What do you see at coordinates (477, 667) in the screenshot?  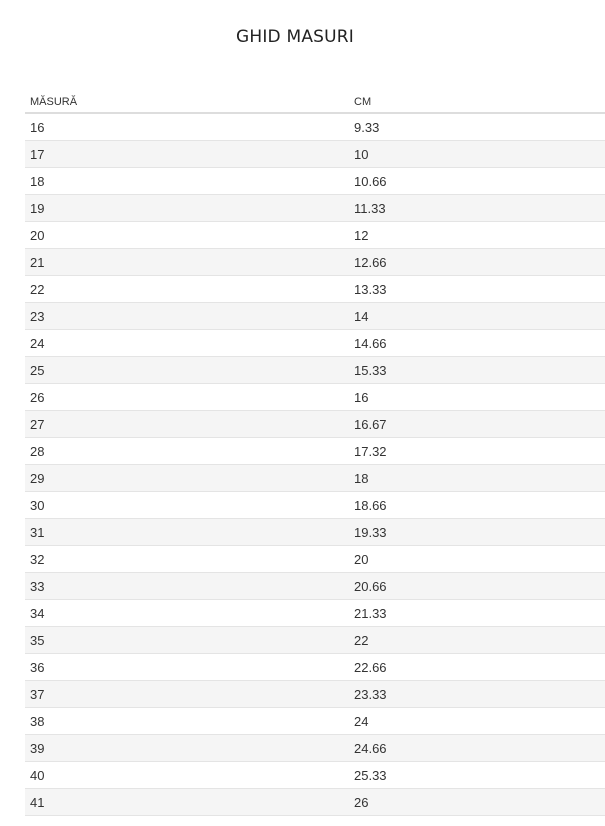 I see `cm-cell: 22.66` at bounding box center [477, 667].